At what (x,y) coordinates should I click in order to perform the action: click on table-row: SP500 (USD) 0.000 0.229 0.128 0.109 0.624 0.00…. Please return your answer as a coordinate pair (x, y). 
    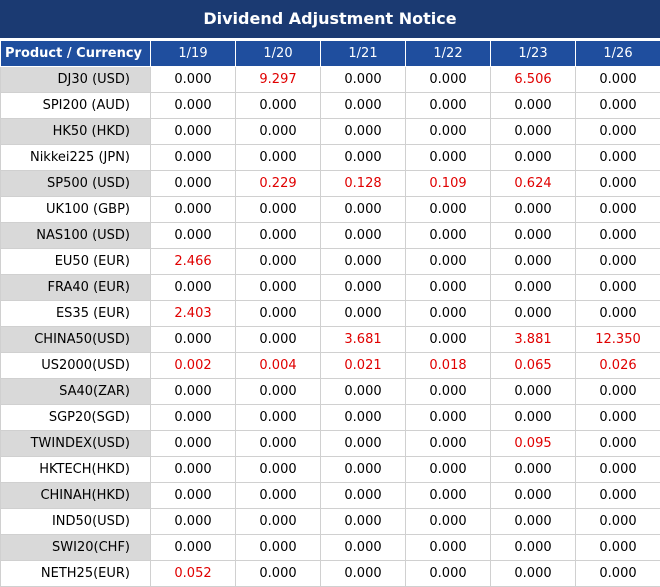
    Looking at the image, I should click on (330, 183).